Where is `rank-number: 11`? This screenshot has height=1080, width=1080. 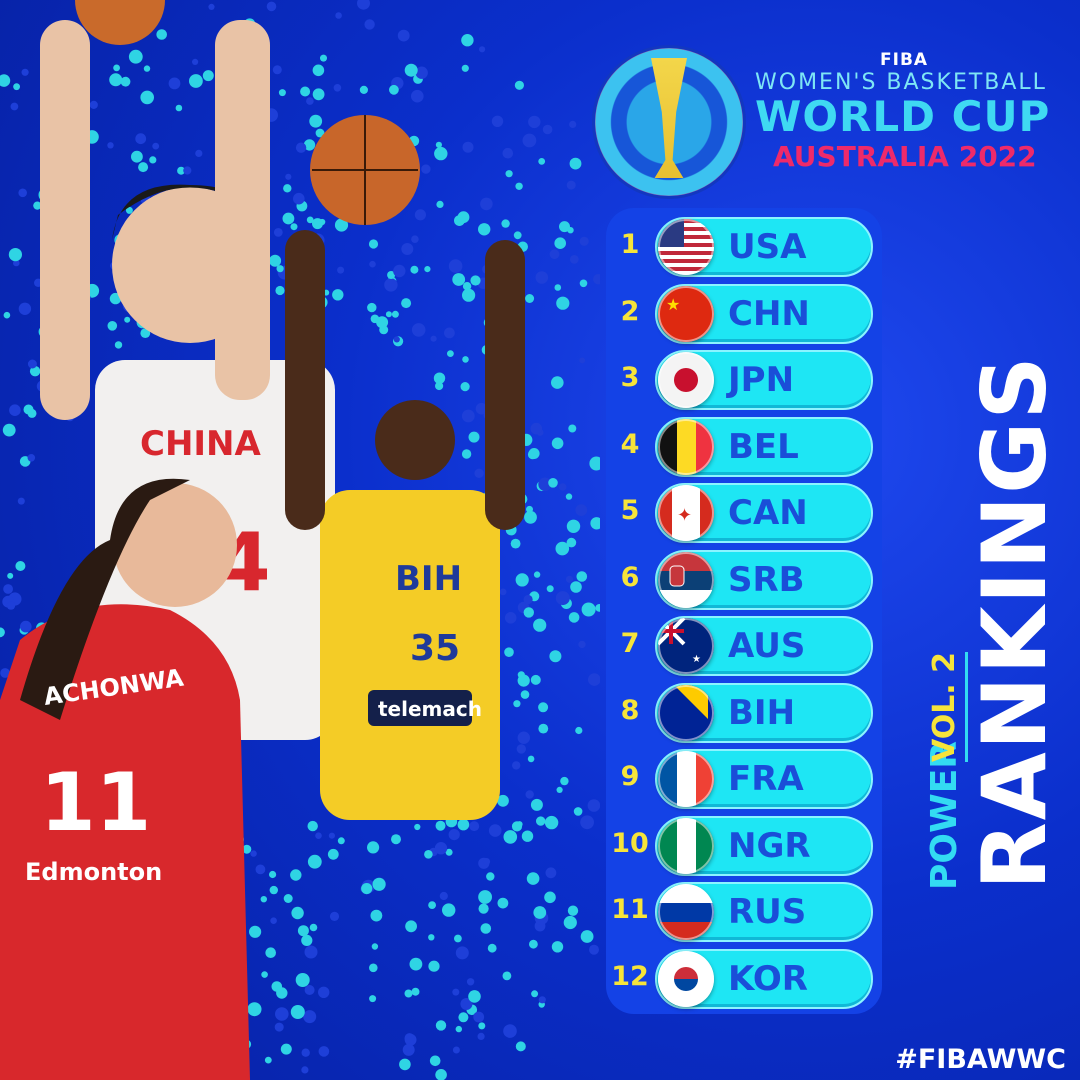 rank-number: 11 is located at coordinates (630, 909).